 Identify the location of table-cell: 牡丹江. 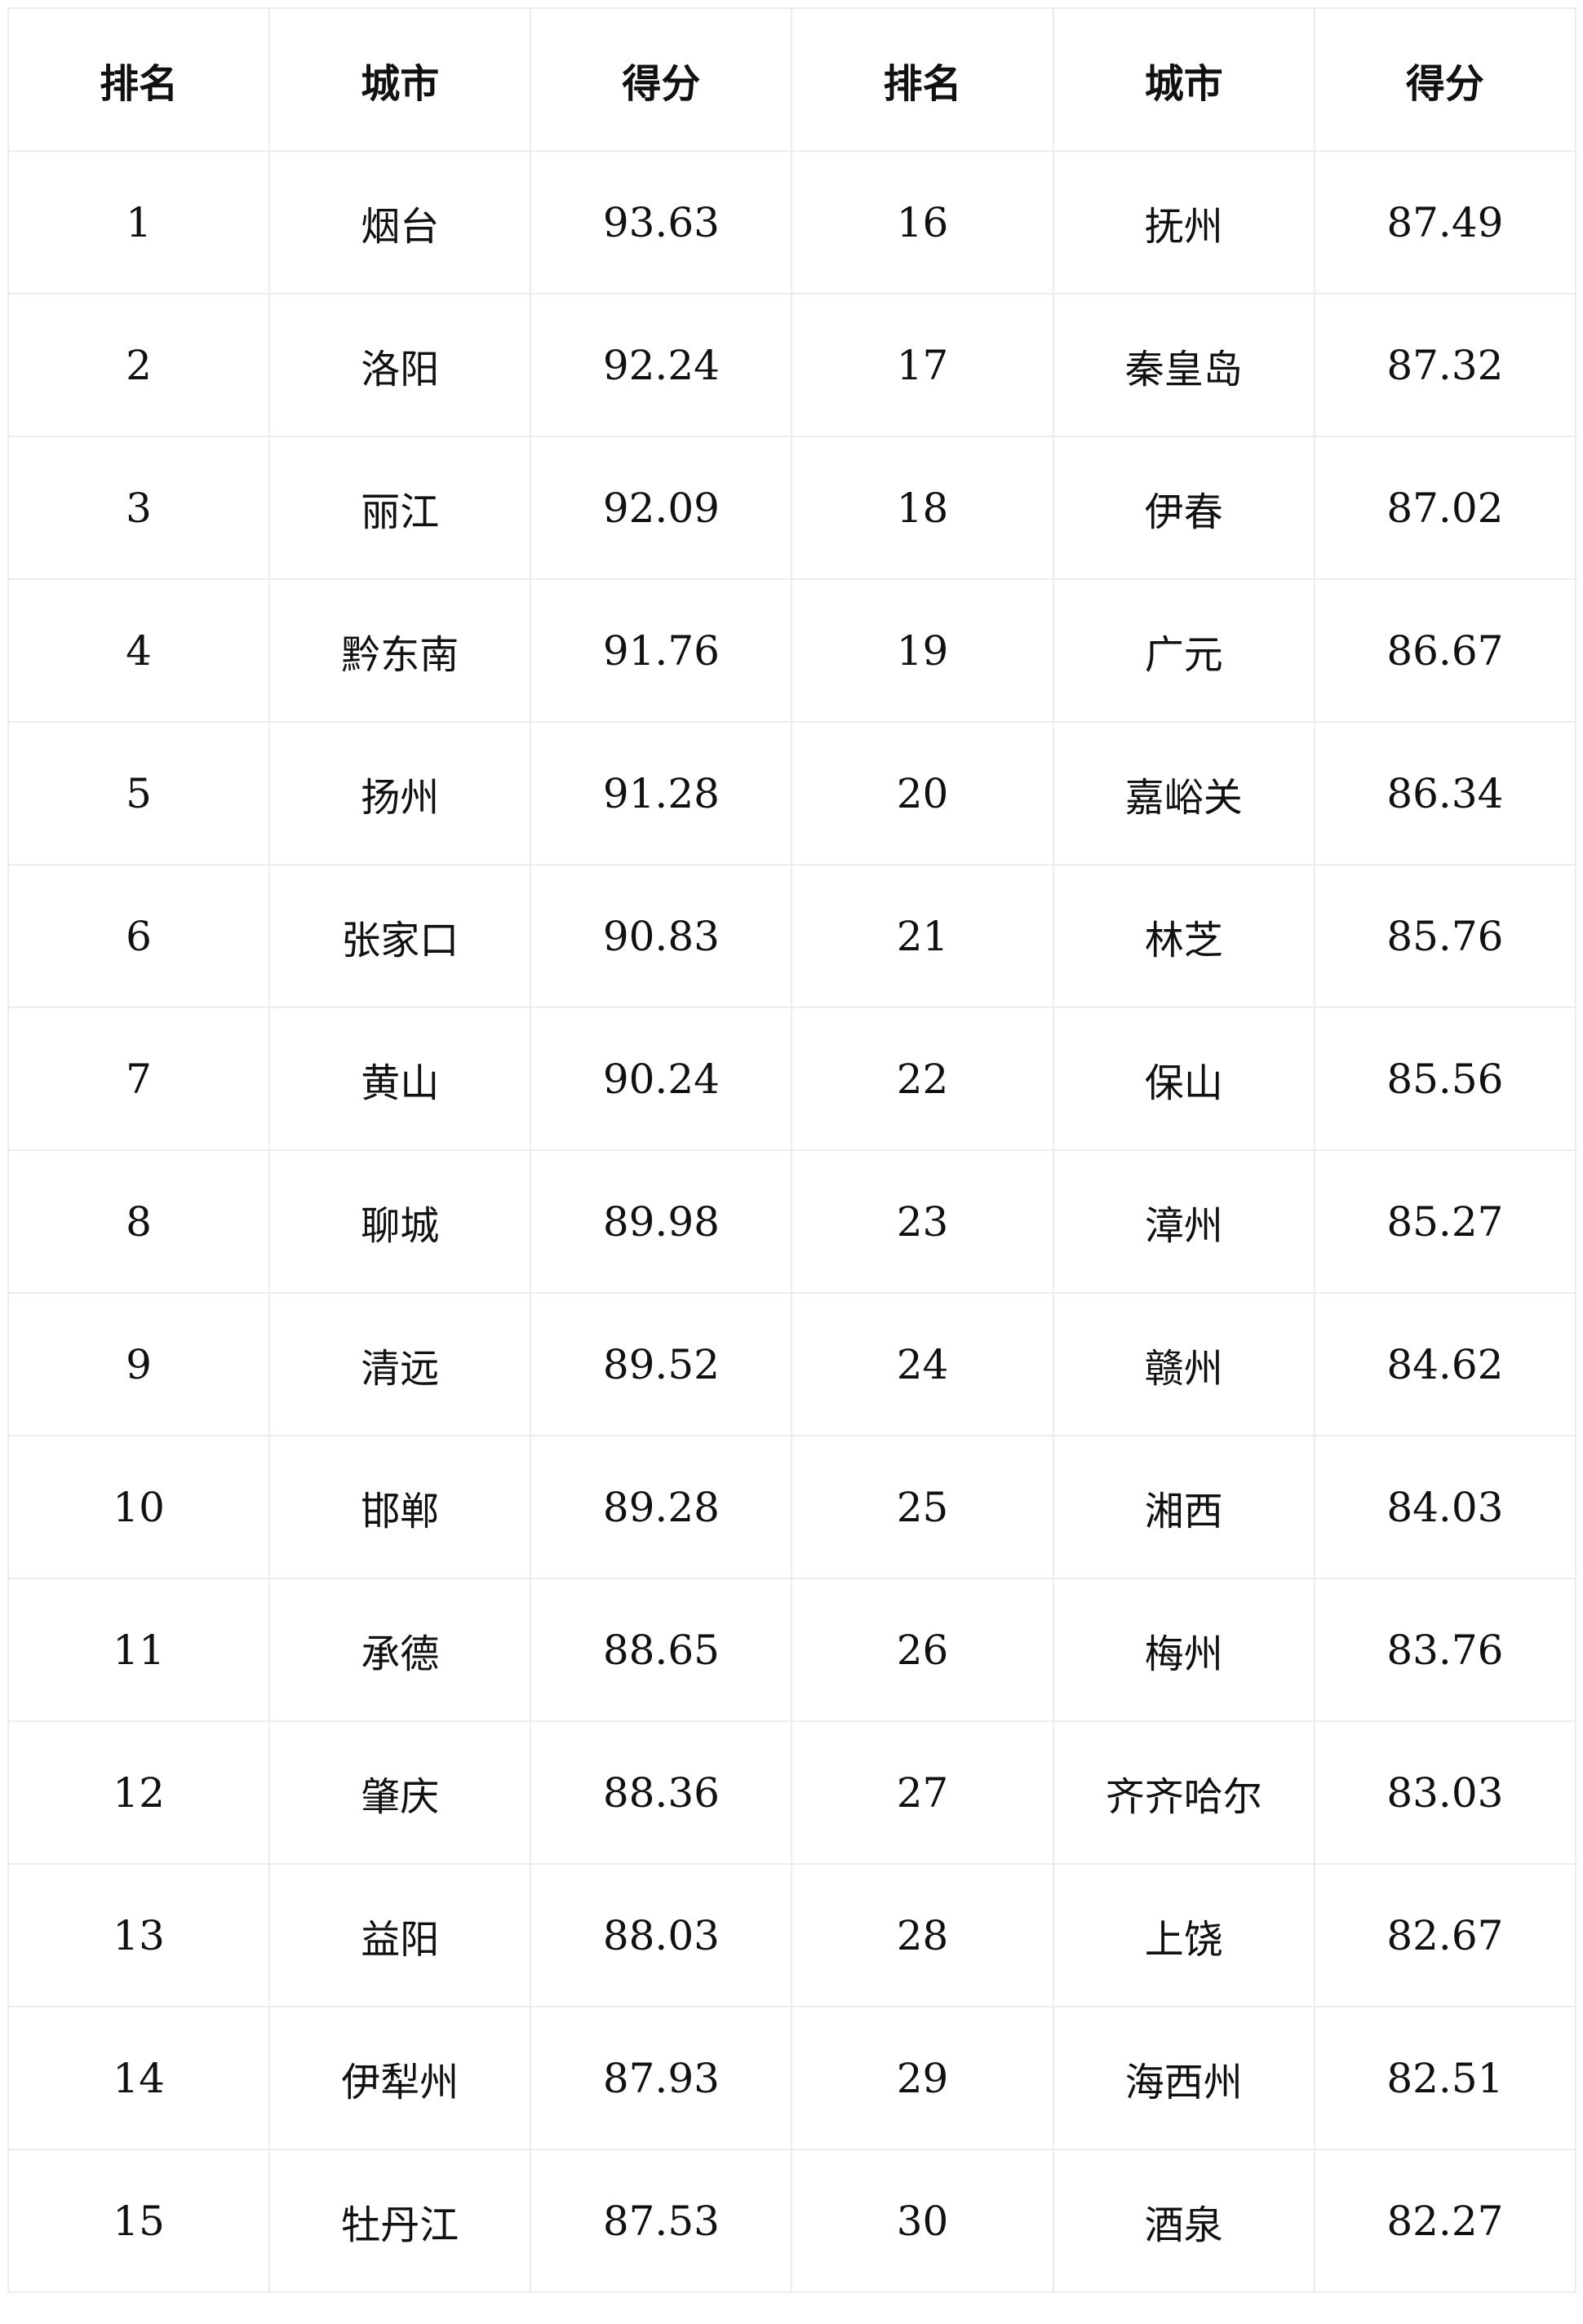
(400, 2221).